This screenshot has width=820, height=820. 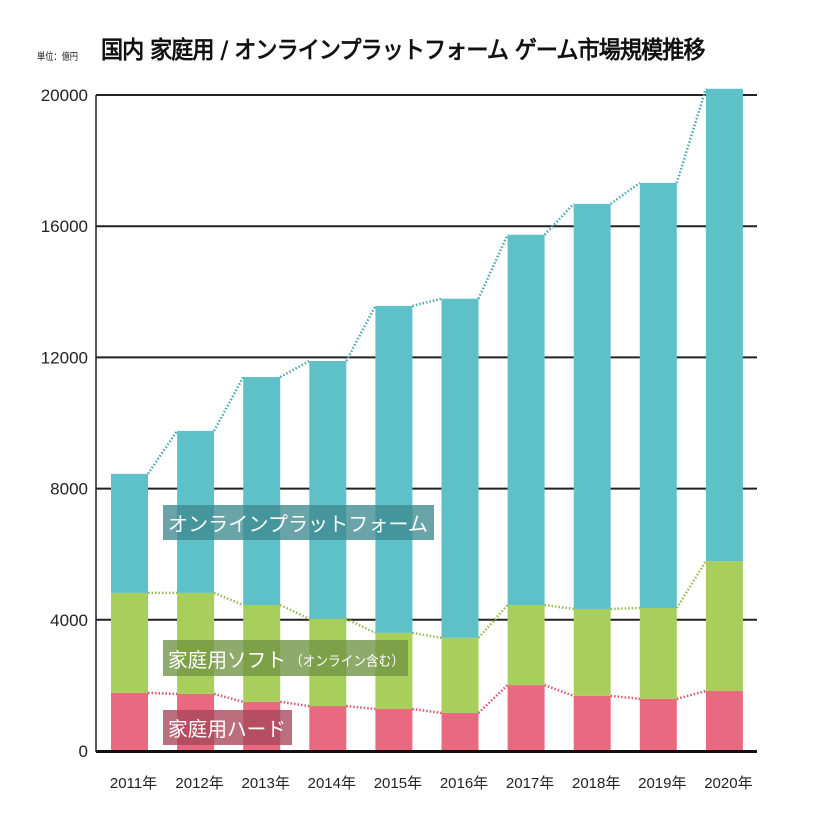 I want to click on label-box-hardware, so click(x=227, y=727).